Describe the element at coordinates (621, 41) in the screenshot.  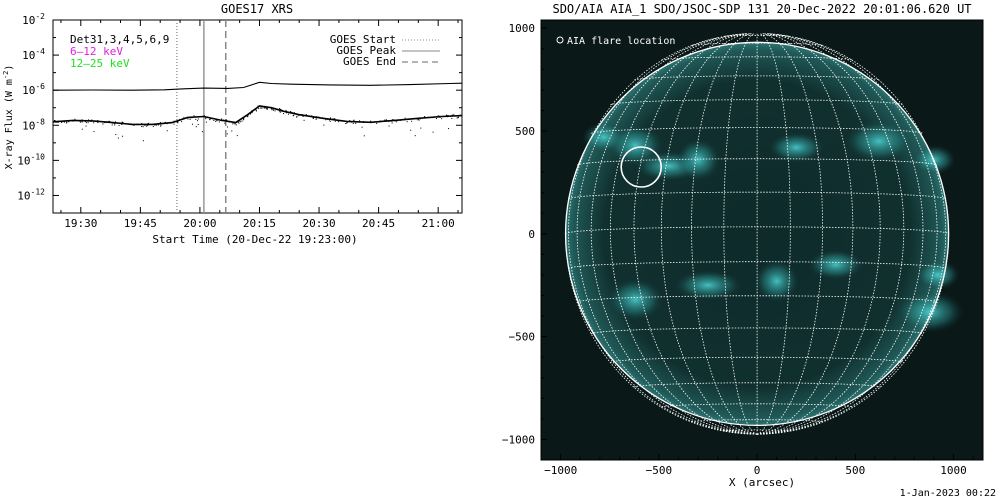
I see `legend-flare-location: AIA flare location` at that location.